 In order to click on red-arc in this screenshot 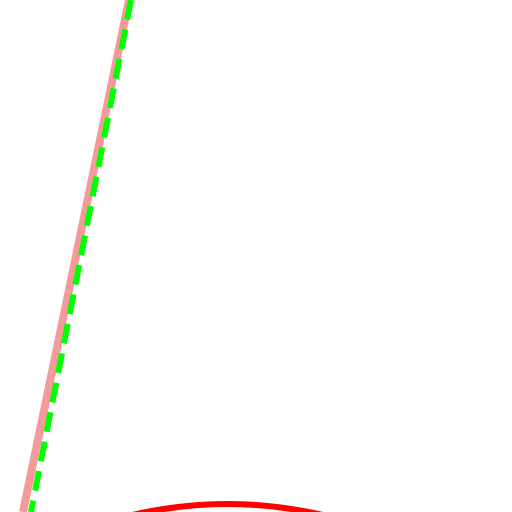, I will do `click(228, 506)`.